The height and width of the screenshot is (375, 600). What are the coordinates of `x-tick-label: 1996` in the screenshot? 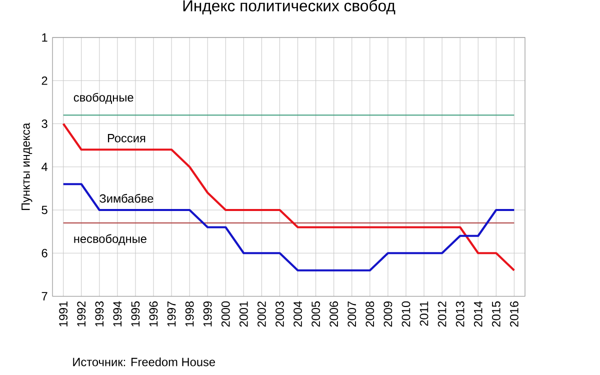 It's located at (153, 313).